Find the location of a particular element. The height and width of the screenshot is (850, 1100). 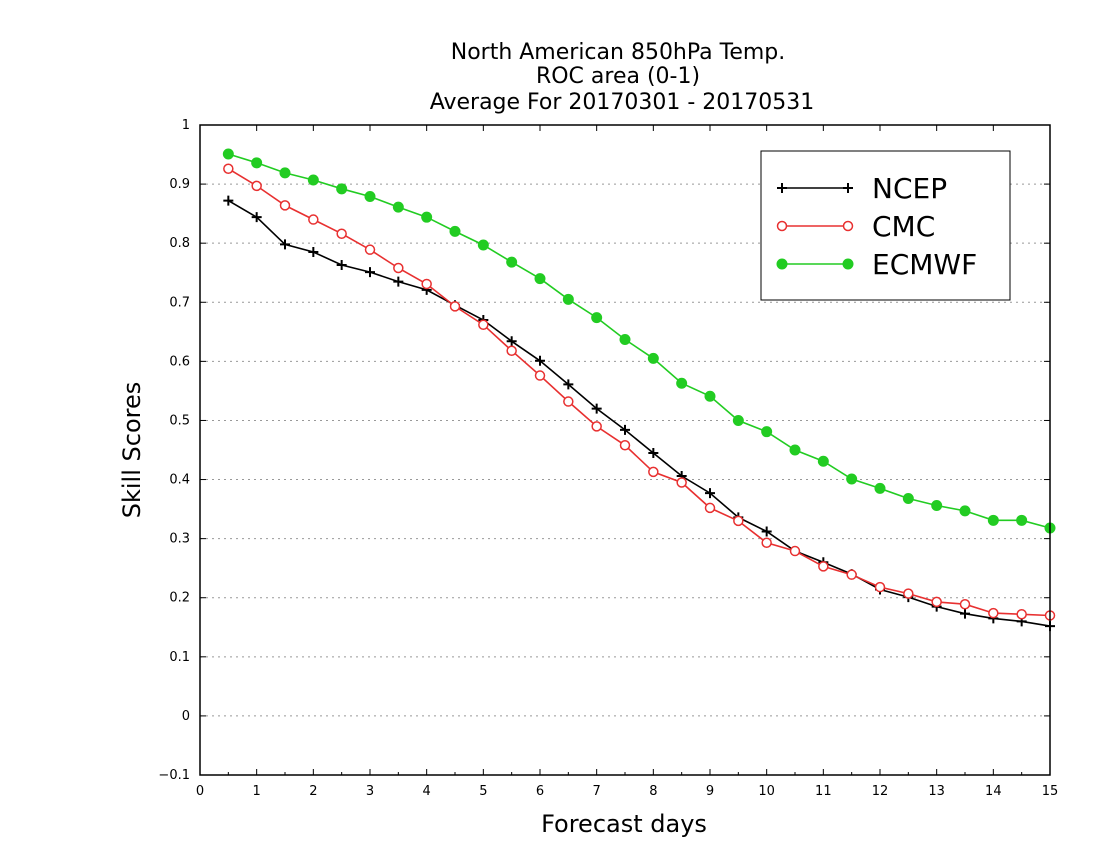

x-tick-label: 6 is located at coordinates (540, 791).